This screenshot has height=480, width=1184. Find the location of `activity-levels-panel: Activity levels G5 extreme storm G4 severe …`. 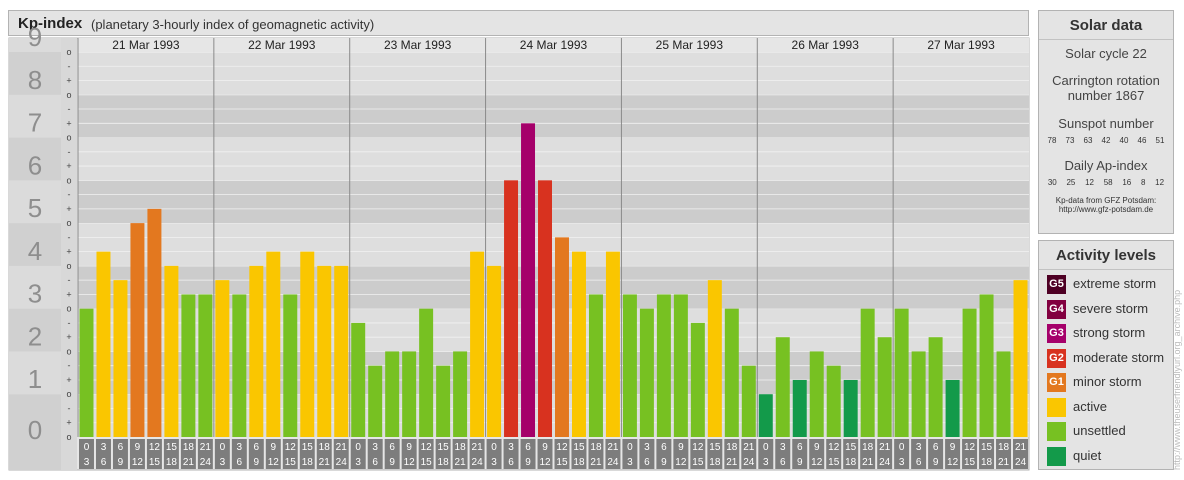

activity-levels-panel: Activity levels G5 extreme storm G4 severe … is located at coordinates (1106, 355).